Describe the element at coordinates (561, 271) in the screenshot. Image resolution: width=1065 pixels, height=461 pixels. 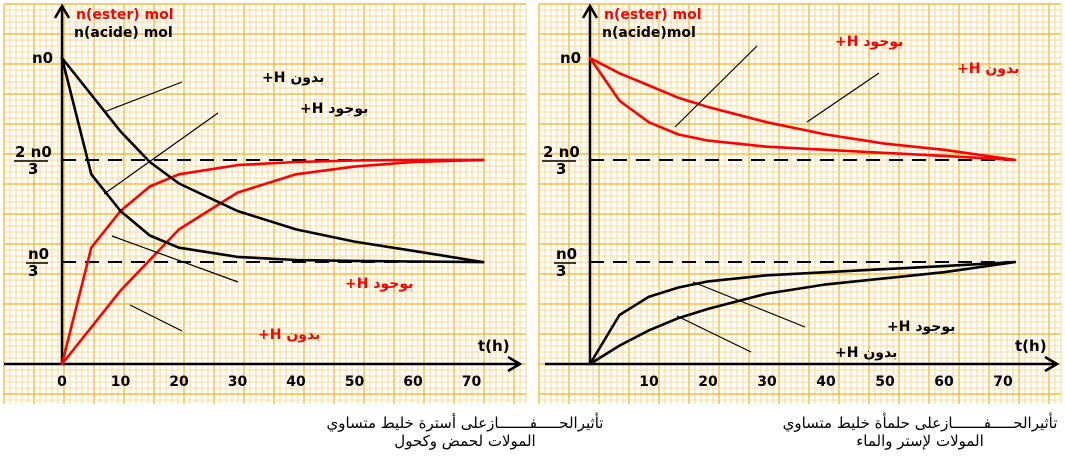
I see `right-ytick-n0-3-den: 3` at that location.